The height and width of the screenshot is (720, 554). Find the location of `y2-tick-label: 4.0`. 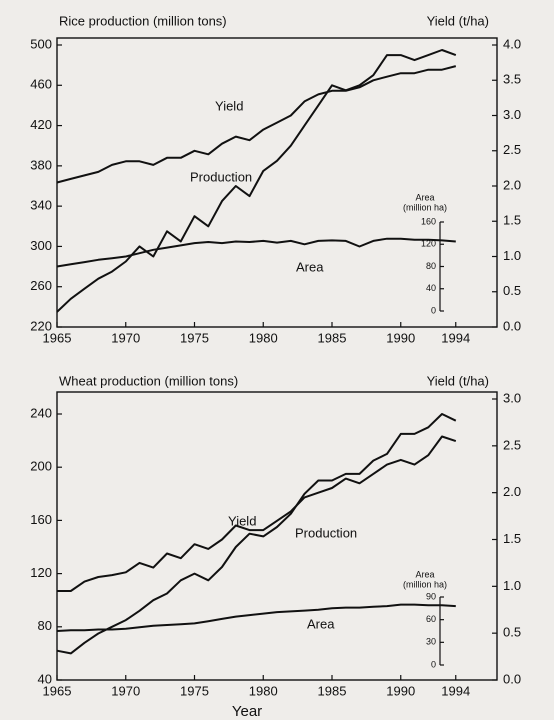

y2-tick-label: 4.0 is located at coordinates (512, 43).